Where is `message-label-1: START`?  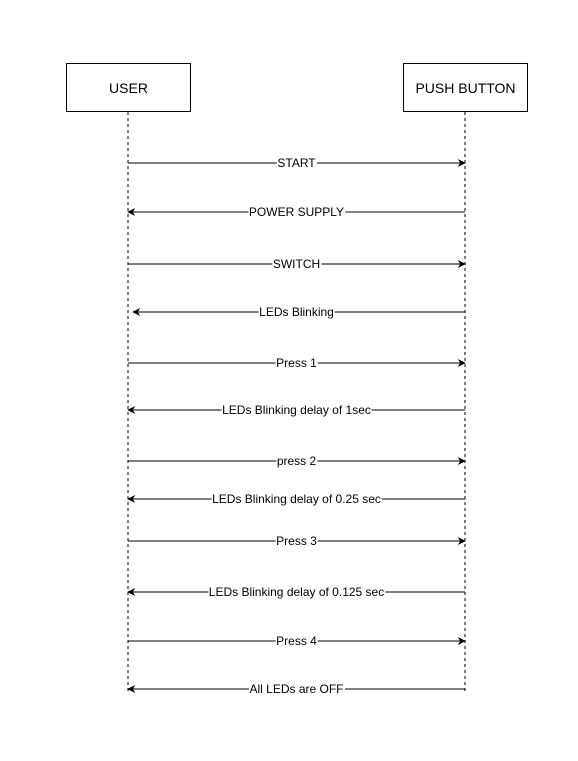 message-label-1: START is located at coordinates (296, 163).